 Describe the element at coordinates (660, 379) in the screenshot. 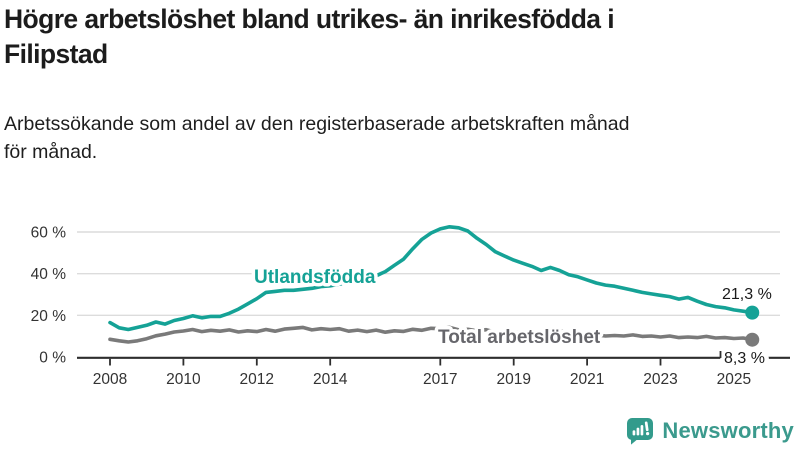

I see `x-tick-label: 2023` at that location.